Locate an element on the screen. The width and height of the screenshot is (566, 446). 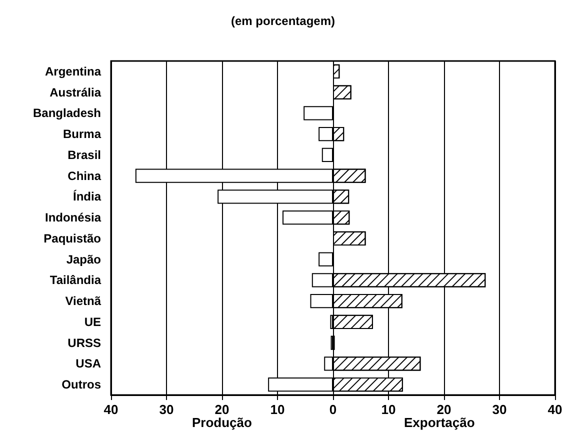
y-tick-label: Paquistão is located at coordinates (72, 238).